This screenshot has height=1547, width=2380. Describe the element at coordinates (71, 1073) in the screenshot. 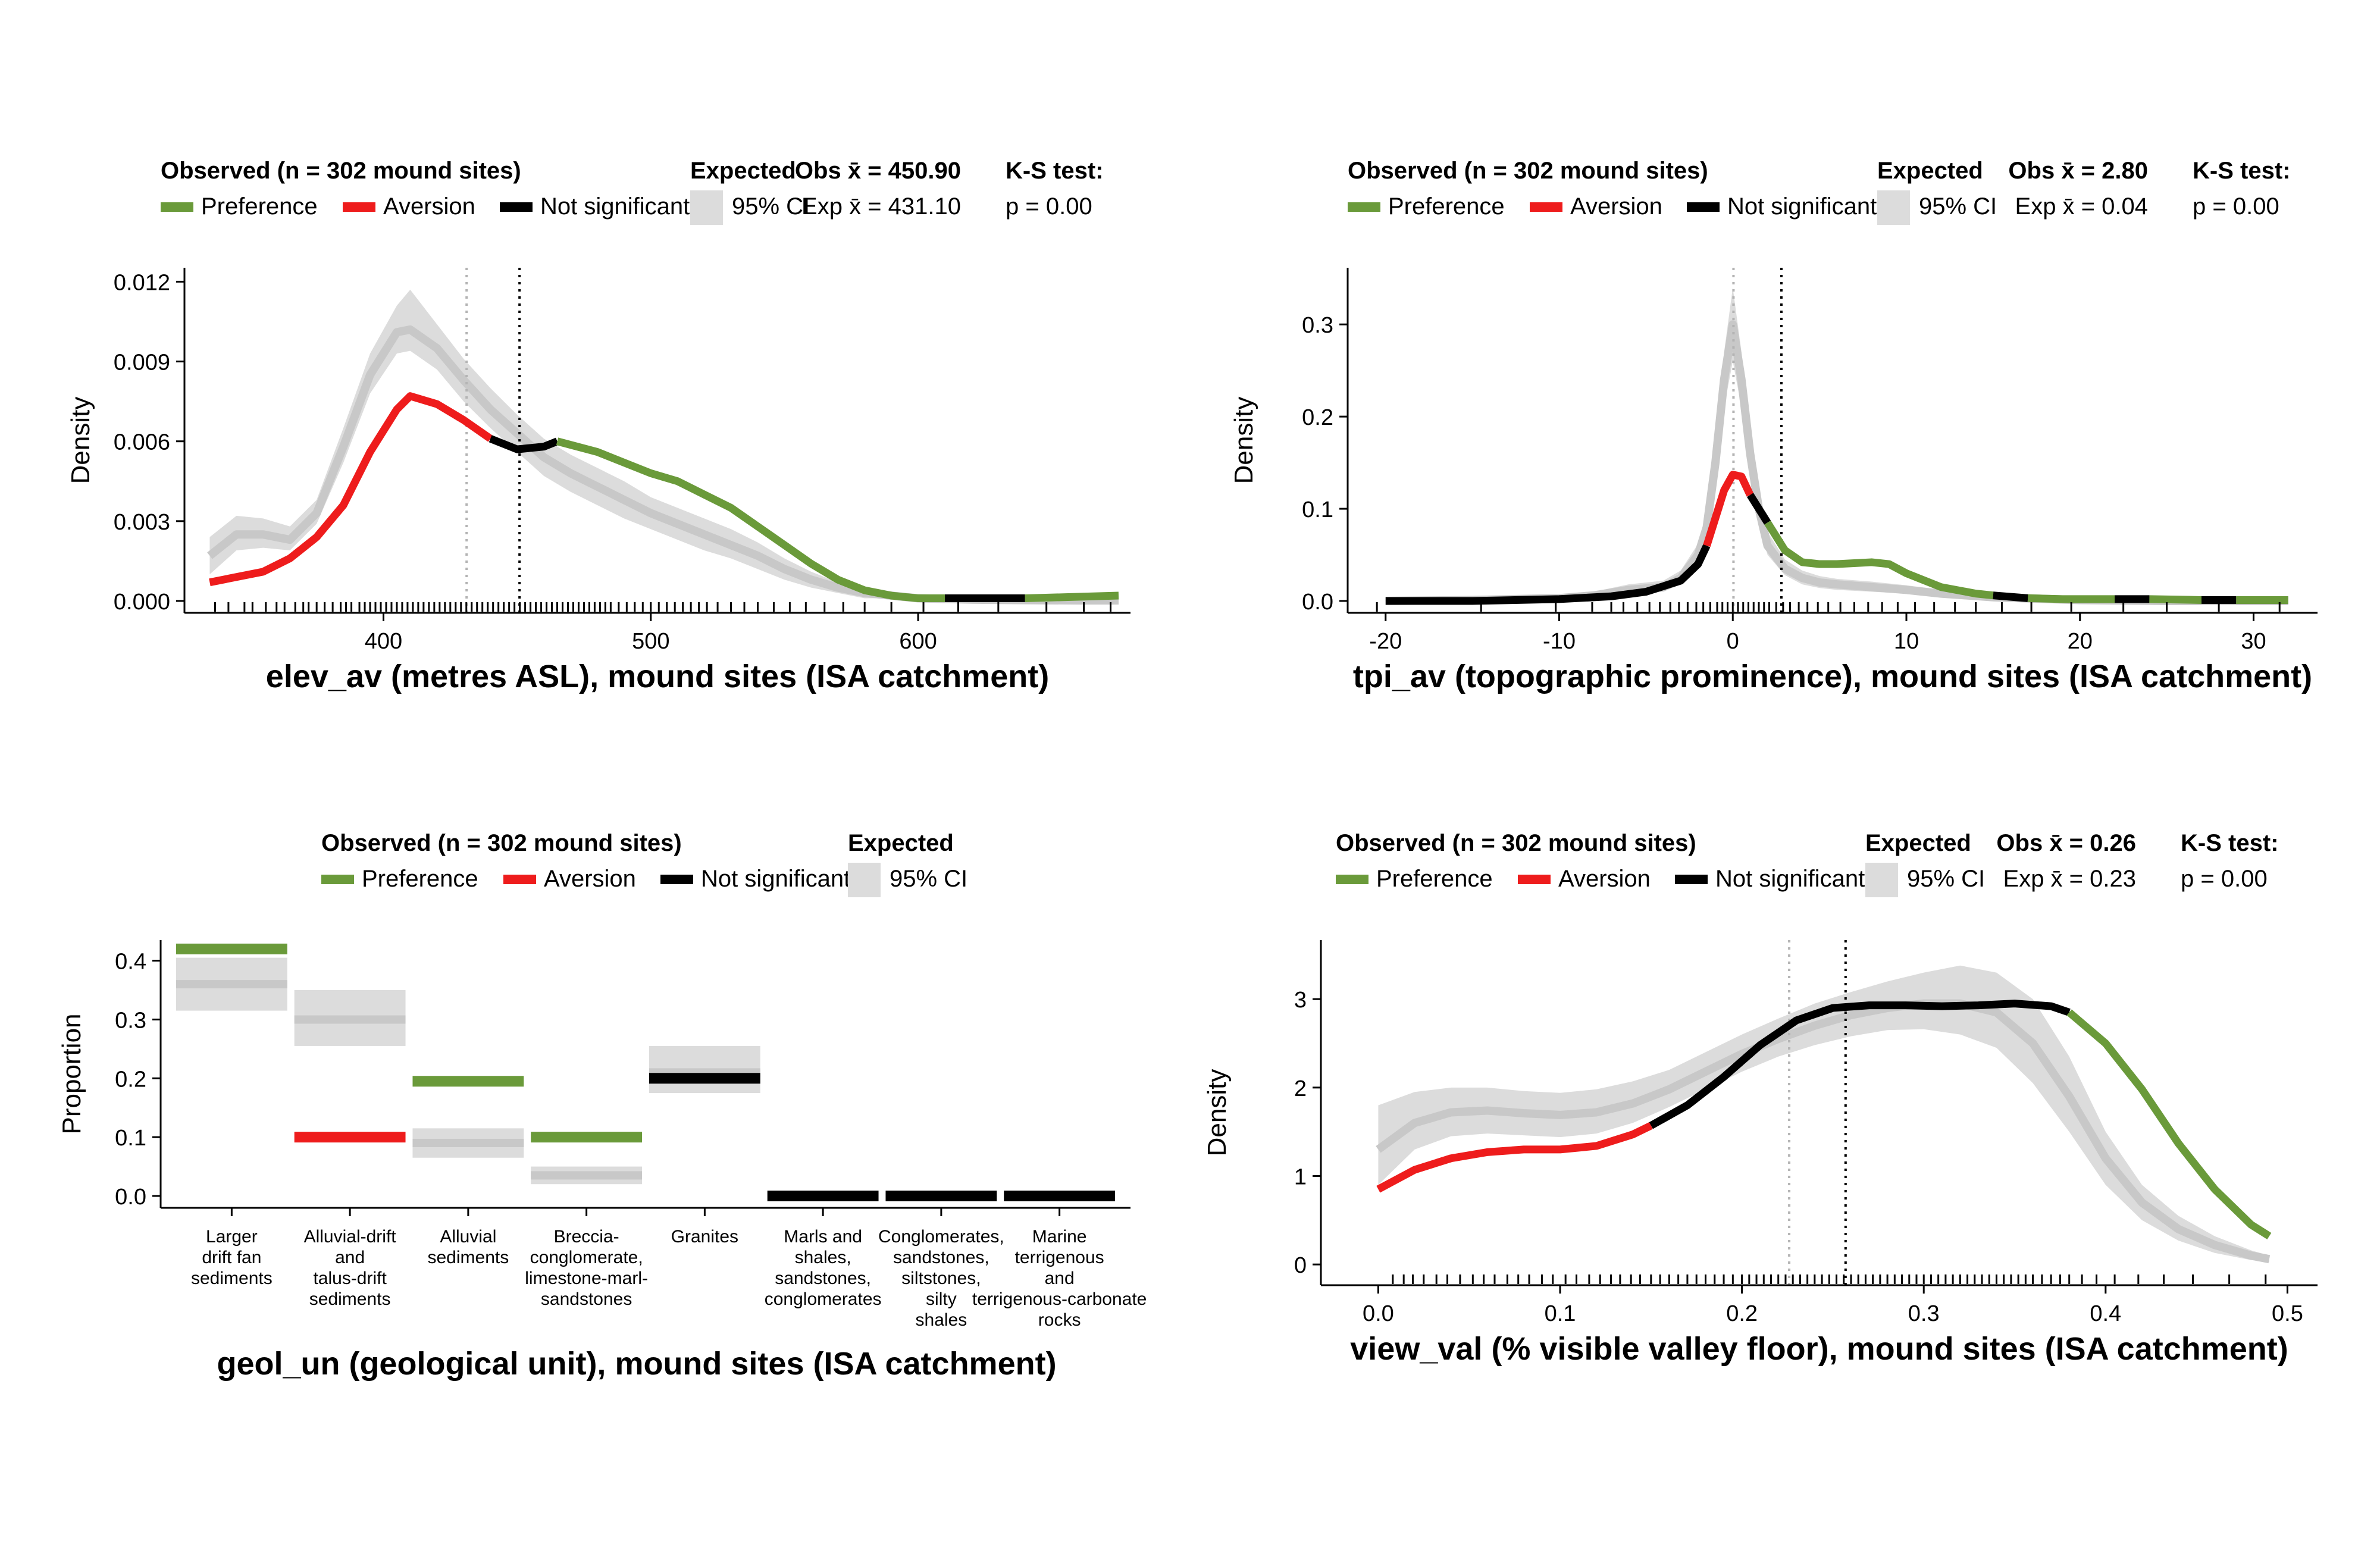

I see `y-axis-label: Proportion` at that location.